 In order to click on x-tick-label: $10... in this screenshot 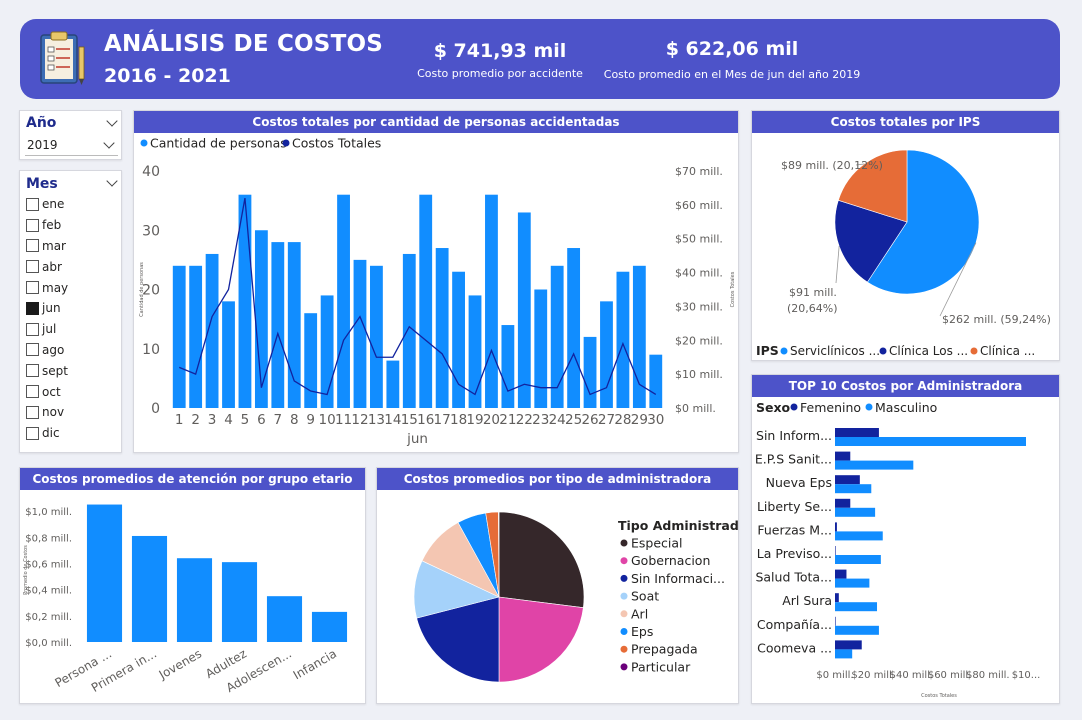, I will do `click(1026, 675)`.